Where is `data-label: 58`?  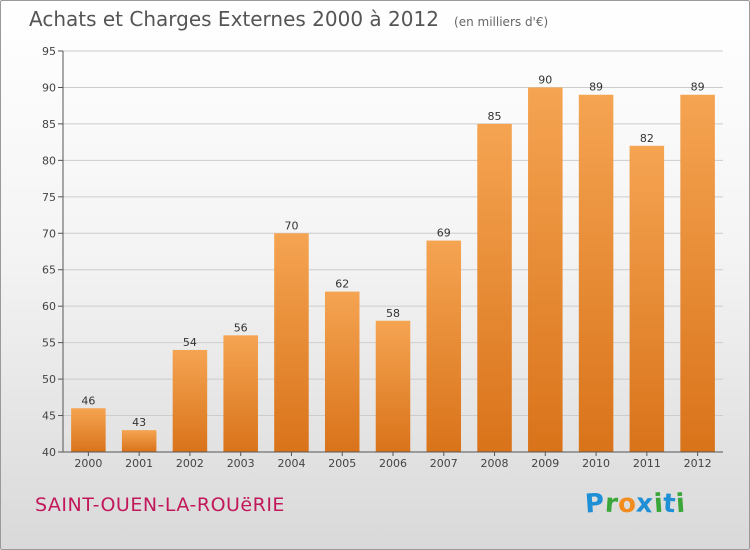 data-label: 58 is located at coordinates (393, 313).